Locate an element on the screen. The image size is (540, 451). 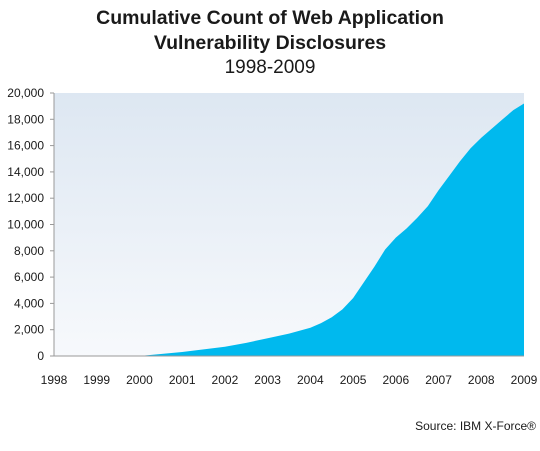
x-tick-label: 2009 is located at coordinates (524, 380).